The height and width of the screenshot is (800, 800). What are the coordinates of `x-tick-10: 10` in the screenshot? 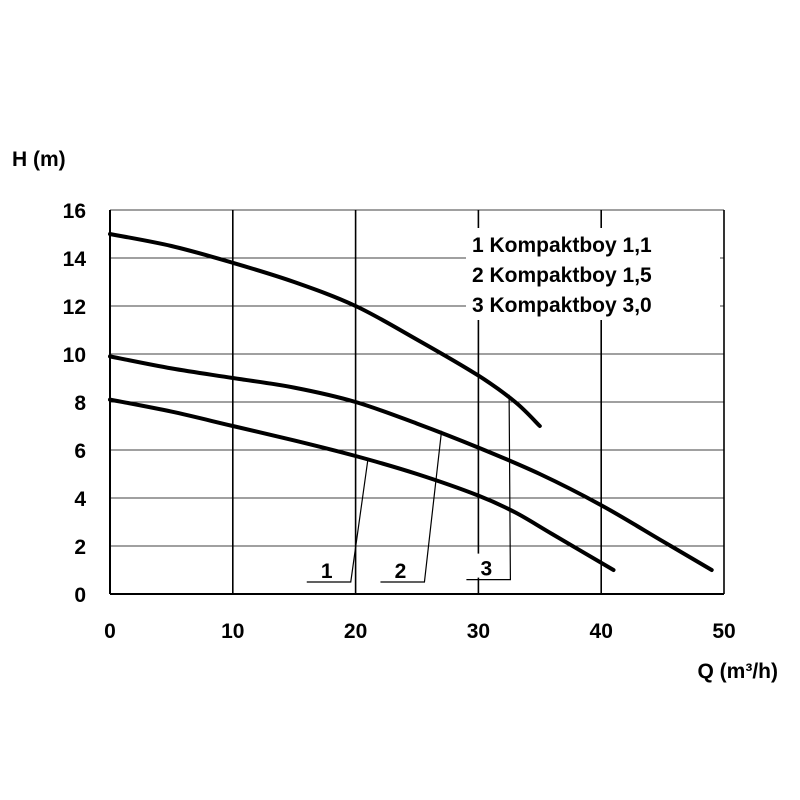 It's located at (232, 631).